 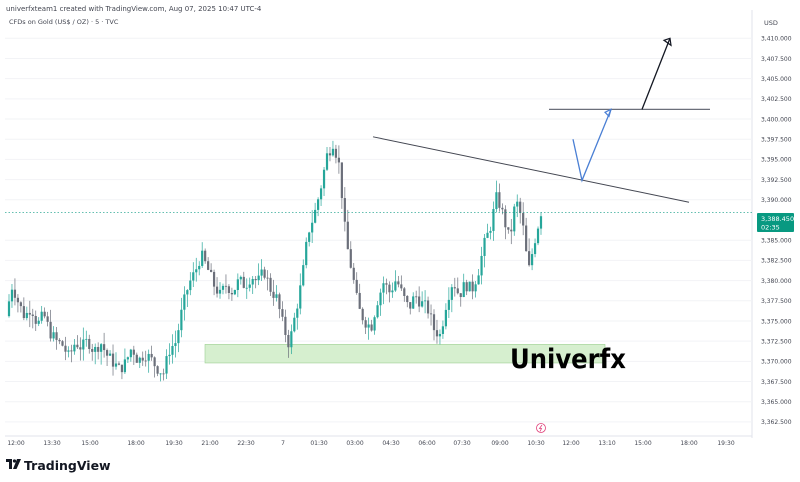 I want to click on x-tick-label: 15:00, so click(x=642, y=443).